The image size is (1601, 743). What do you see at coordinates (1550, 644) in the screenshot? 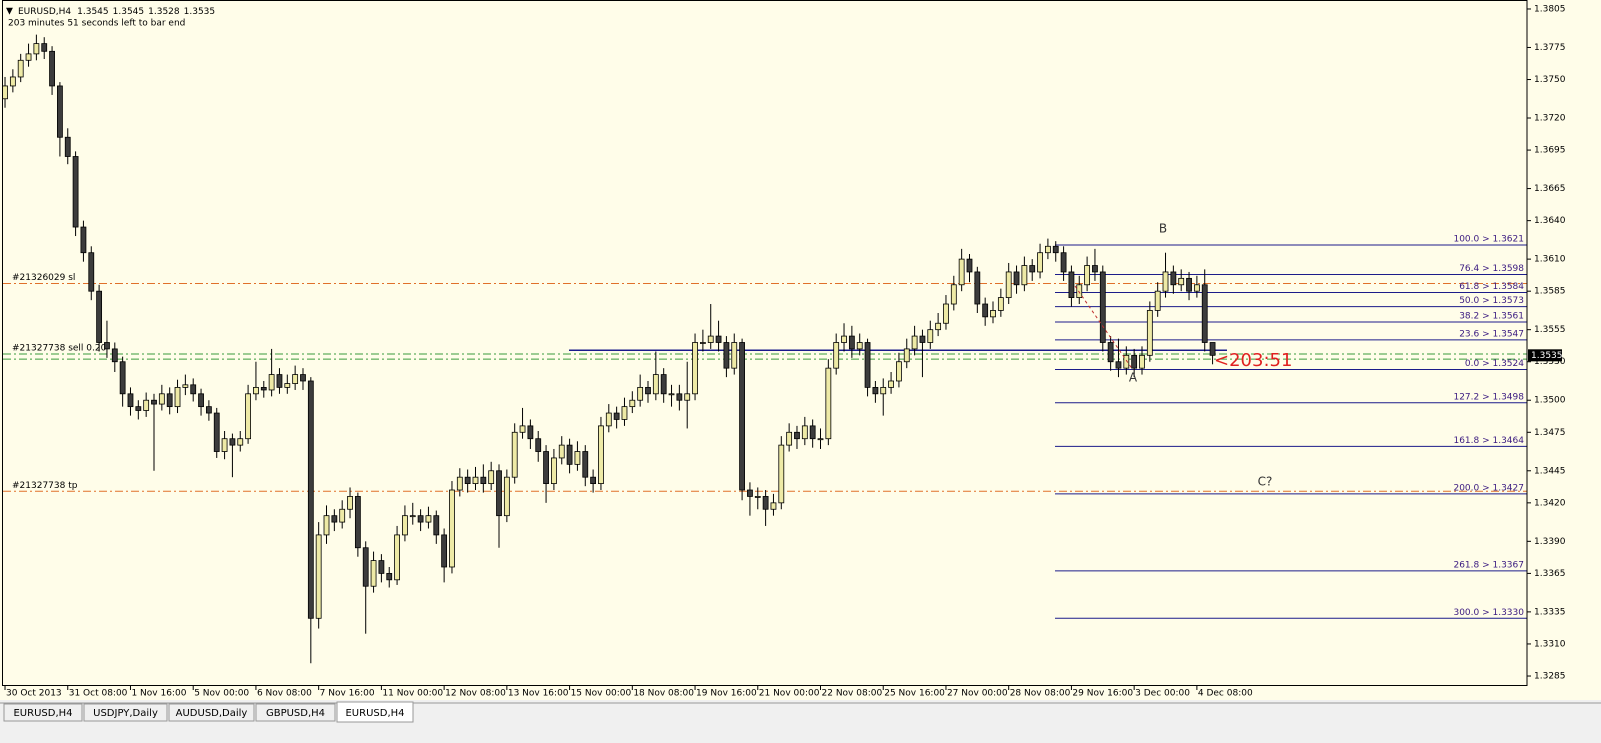
I see `y-tick-label: 1.3310` at bounding box center [1550, 644].